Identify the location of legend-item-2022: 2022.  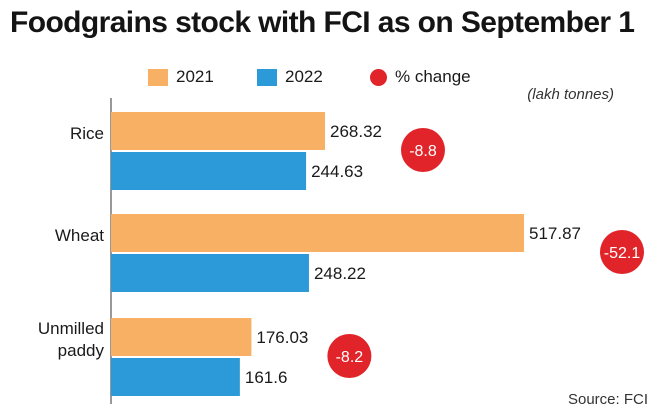
(290, 77).